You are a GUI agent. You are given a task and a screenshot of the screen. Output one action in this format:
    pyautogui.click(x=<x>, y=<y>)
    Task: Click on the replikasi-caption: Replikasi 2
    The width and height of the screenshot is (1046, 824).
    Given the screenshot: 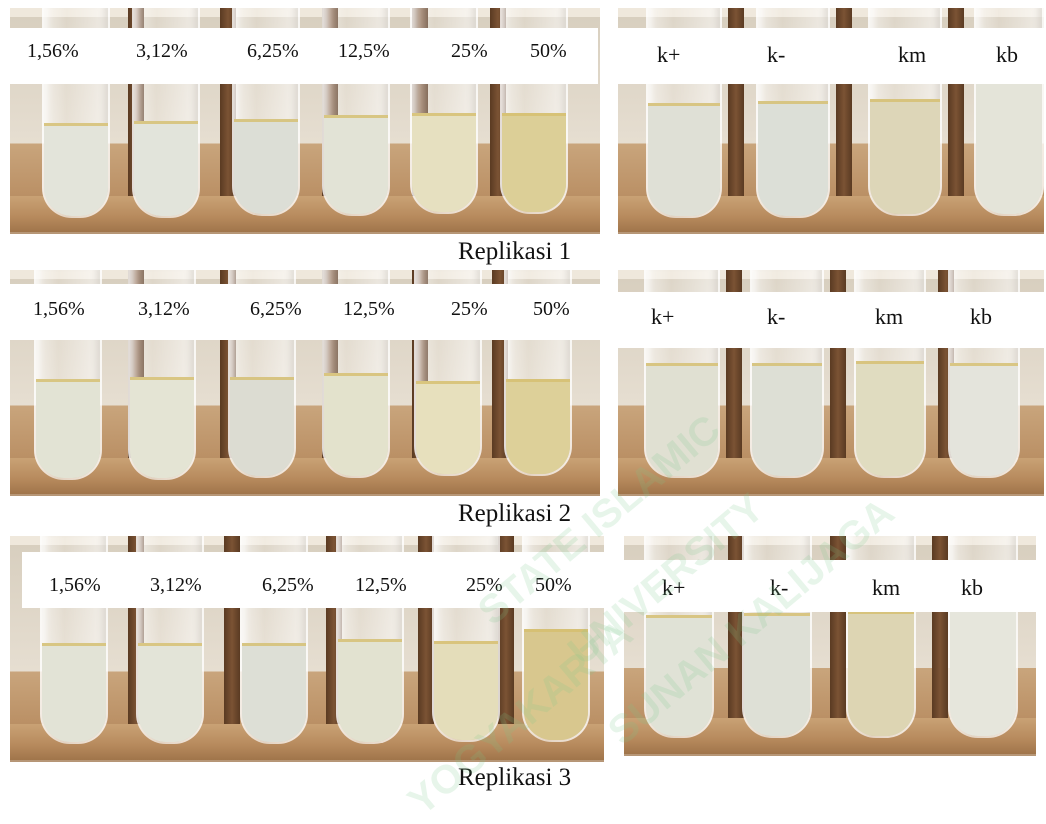 What is the action you would take?
    pyautogui.click(x=515, y=513)
    